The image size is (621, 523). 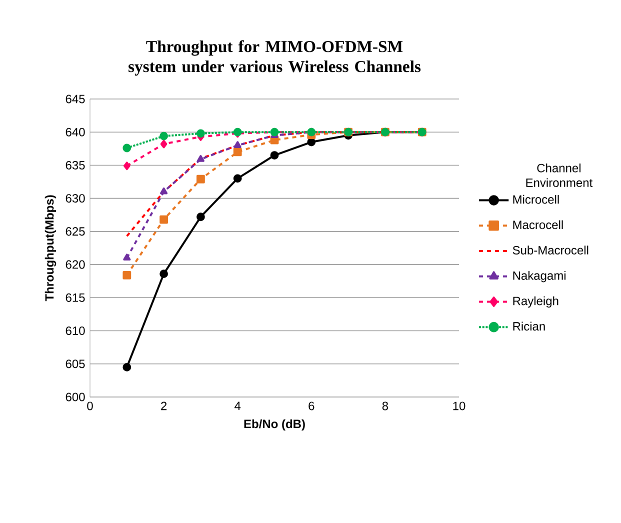 I want to click on y-tick-label: 610, so click(x=75, y=331).